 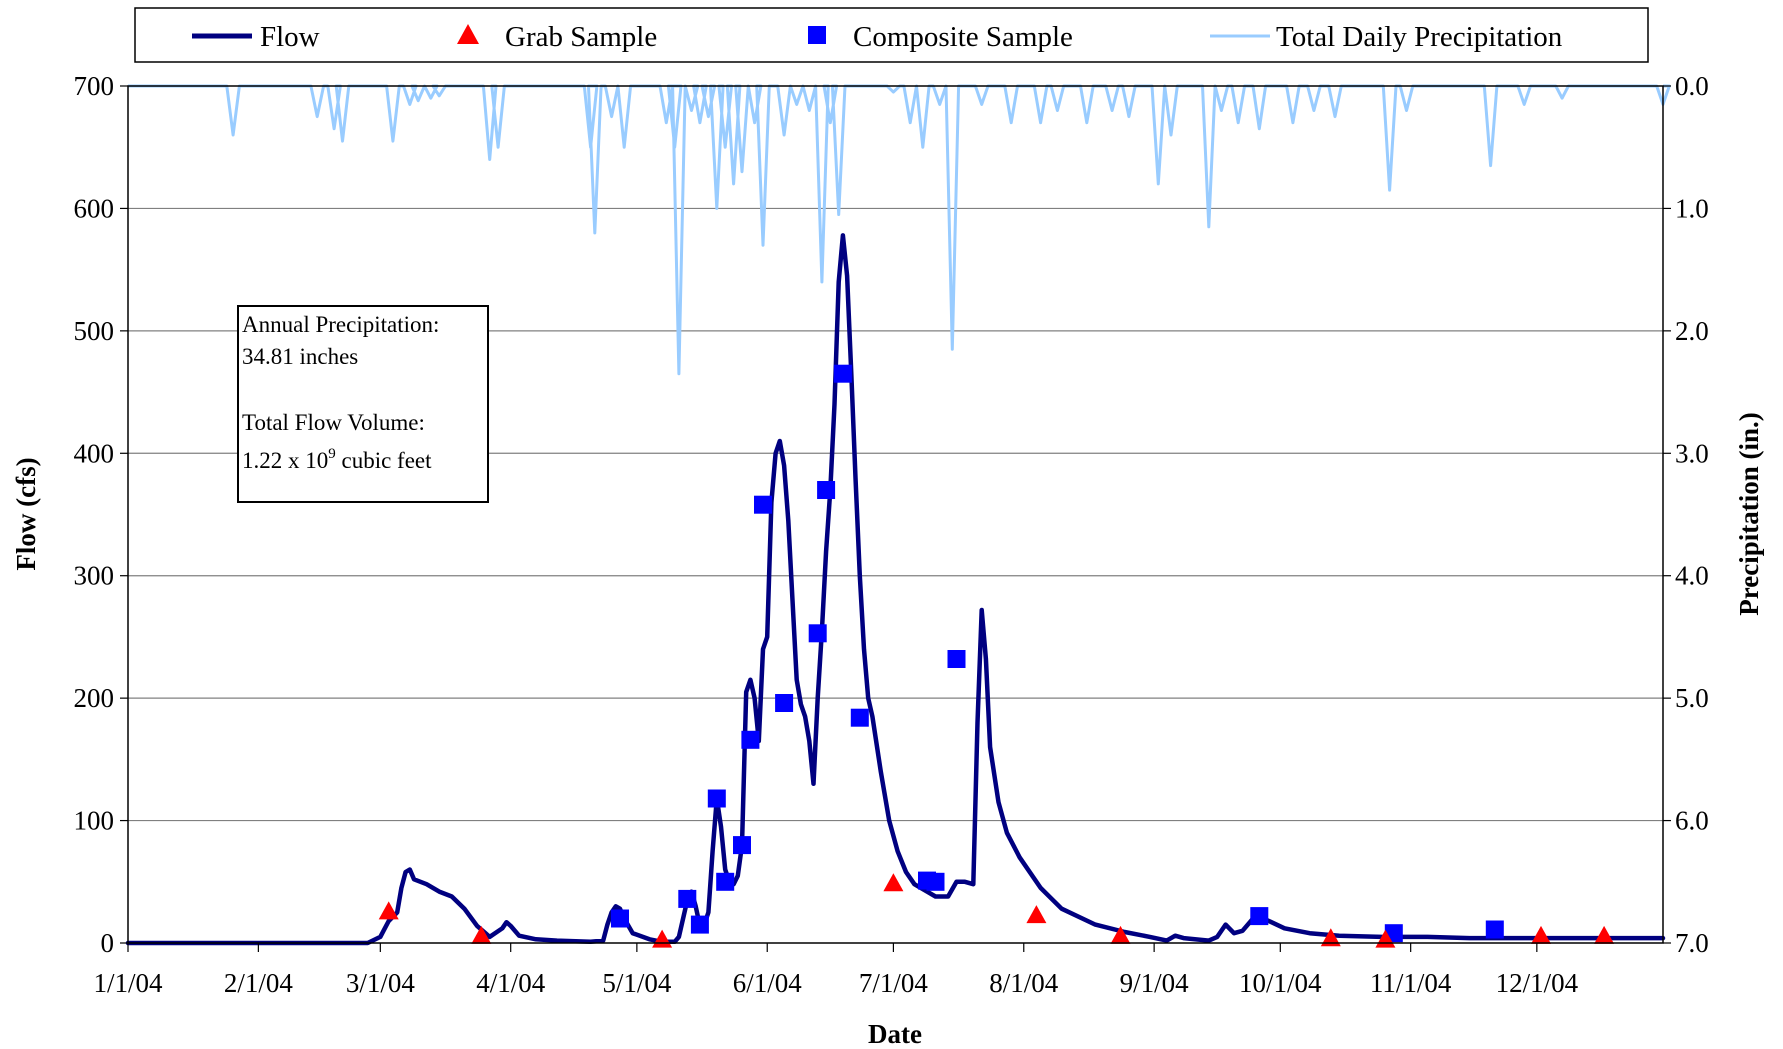 I want to click on y2-axis-ticks: 0.0 1.0 2.0 3.0 4.0 5.0 6.0 7.0, so click(x=1686, y=514).